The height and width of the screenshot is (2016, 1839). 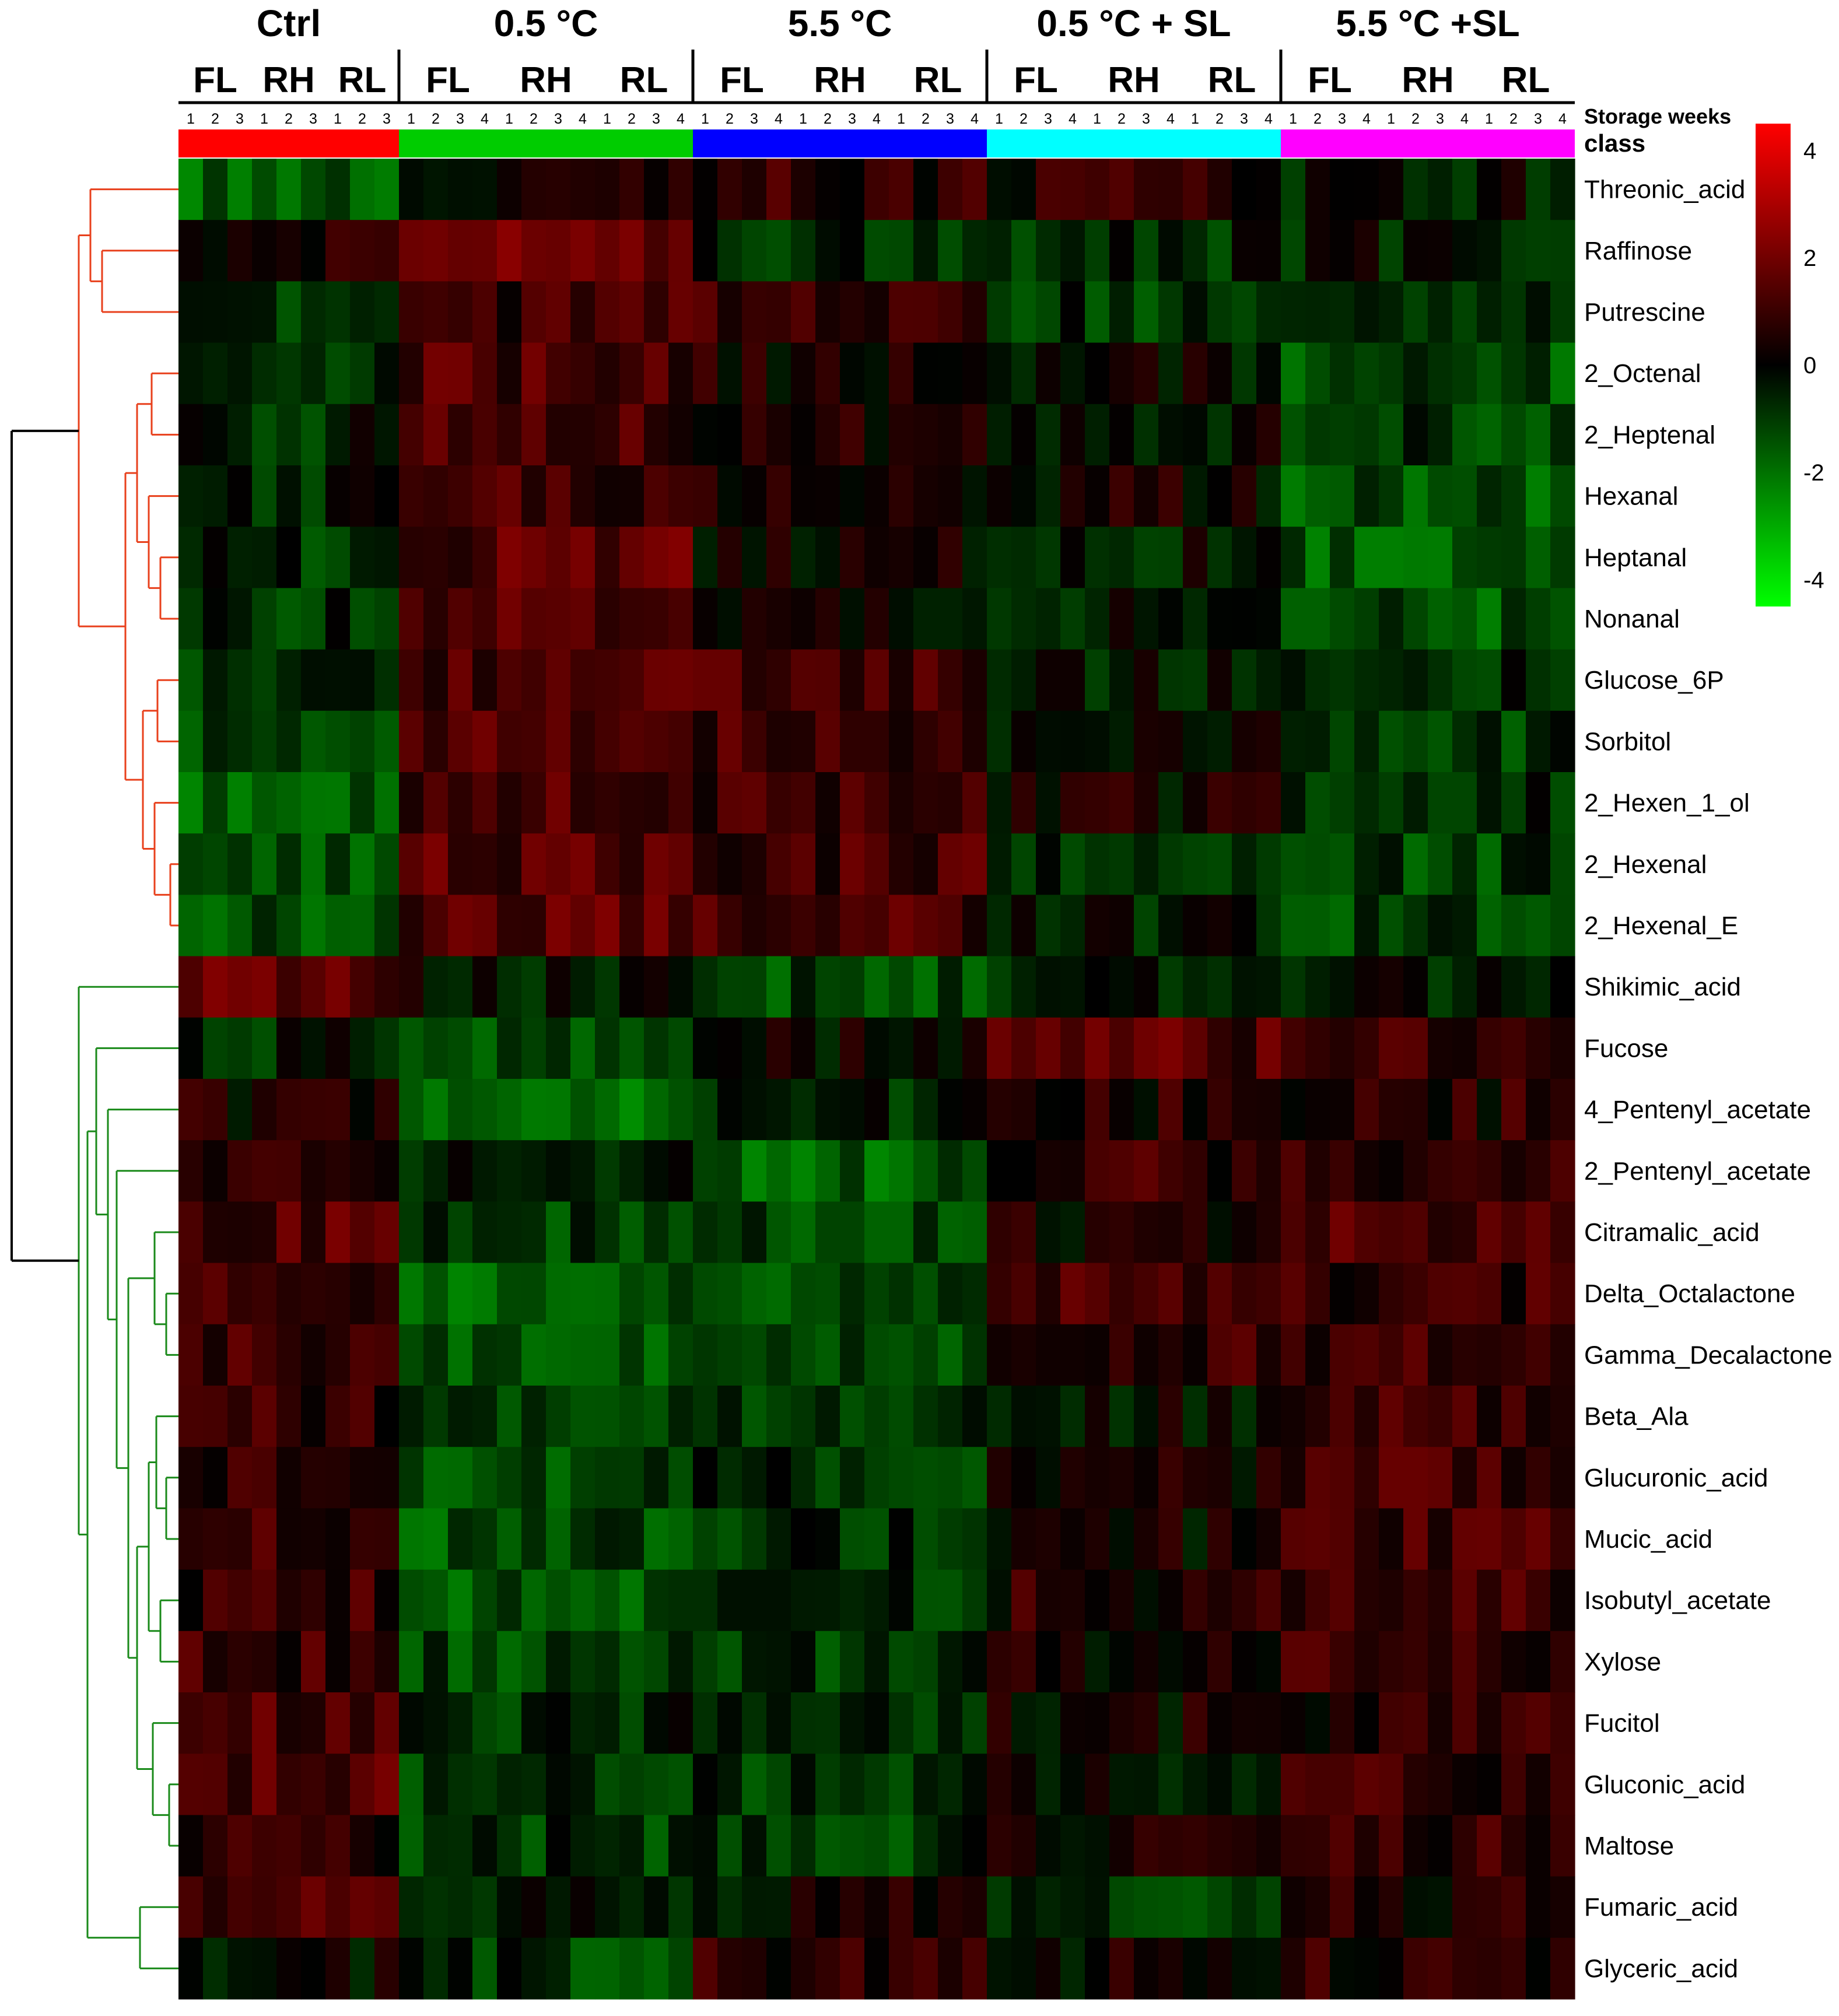 What do you see at coordinates (1667, 803) in the screenshot?
I see `row-label: 2_Hexen_1_ol` at bounding box center [1667, 803].